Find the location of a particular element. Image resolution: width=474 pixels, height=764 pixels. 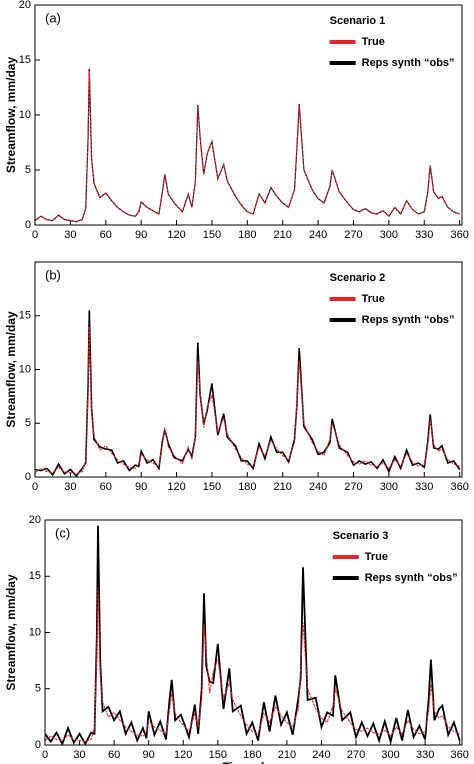

panel-label: (a) is located at coordinates (53, 17).